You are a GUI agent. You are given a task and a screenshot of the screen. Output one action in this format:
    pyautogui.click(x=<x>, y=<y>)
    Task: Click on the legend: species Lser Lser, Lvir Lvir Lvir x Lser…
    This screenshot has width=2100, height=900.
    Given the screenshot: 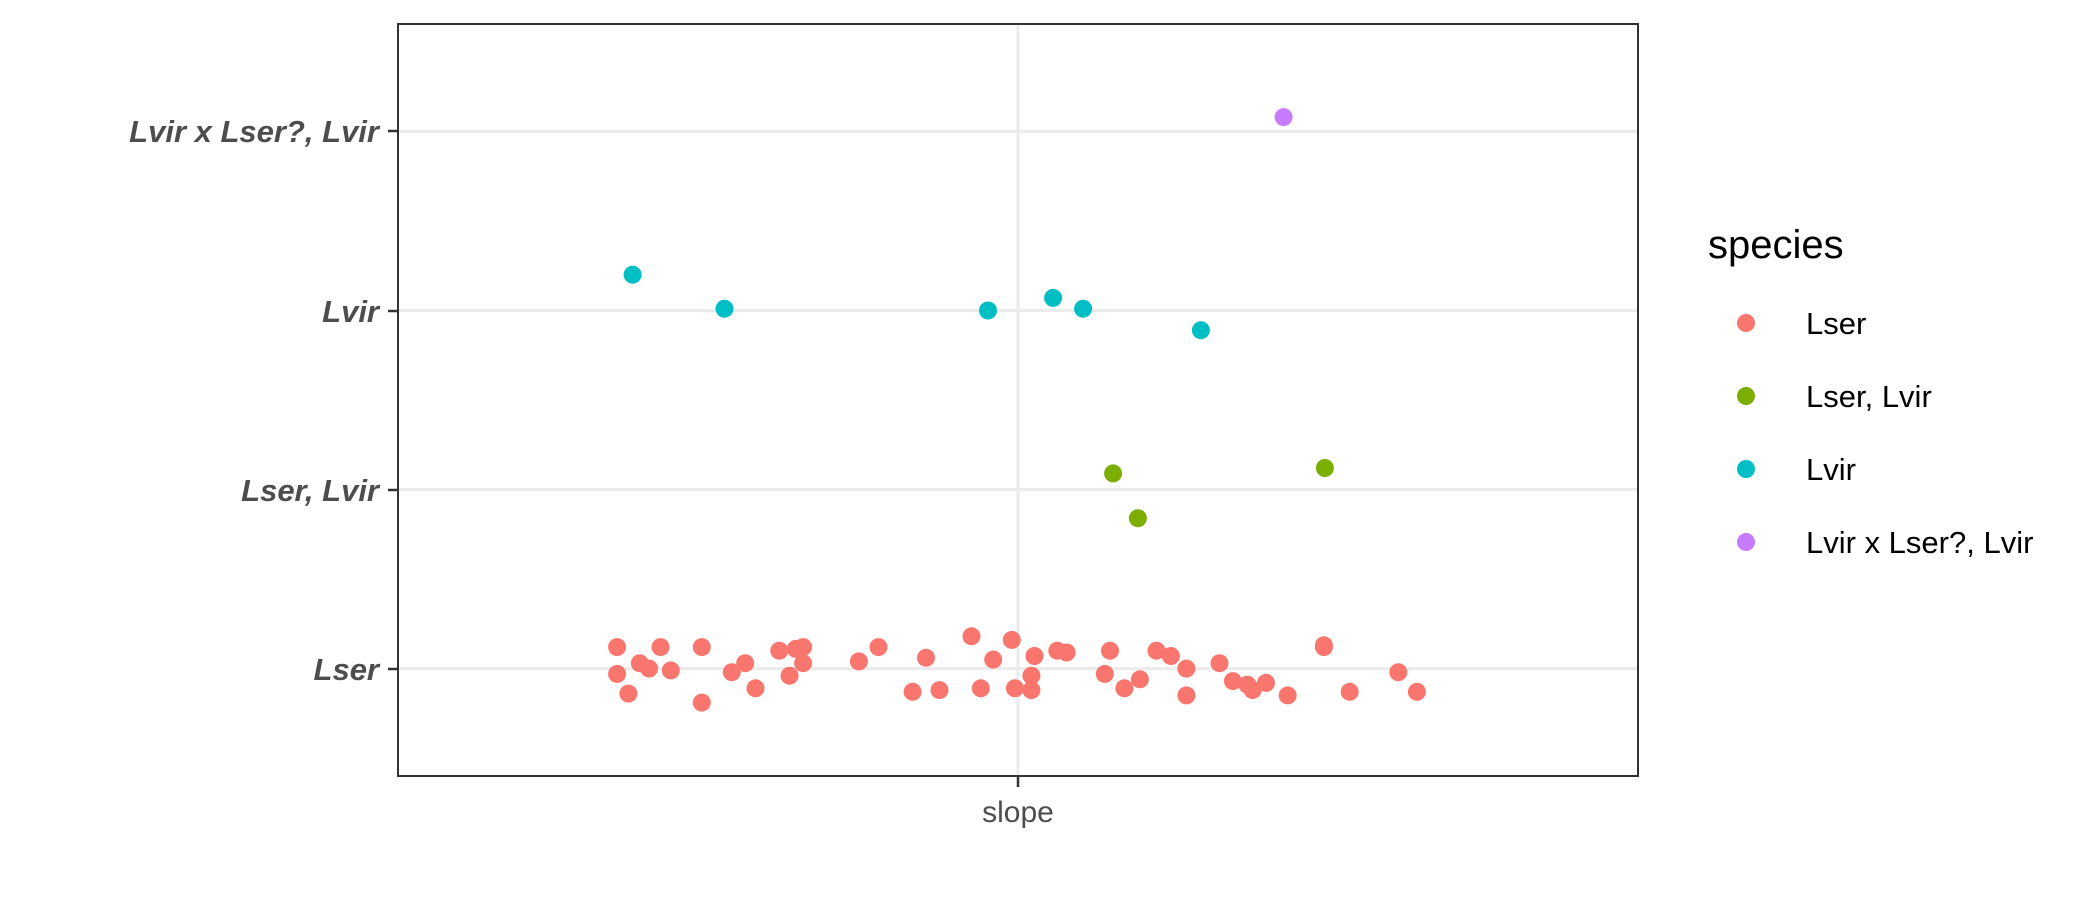 What is the action you would take?
    pyautogui.click(x=1870, y=391)
    